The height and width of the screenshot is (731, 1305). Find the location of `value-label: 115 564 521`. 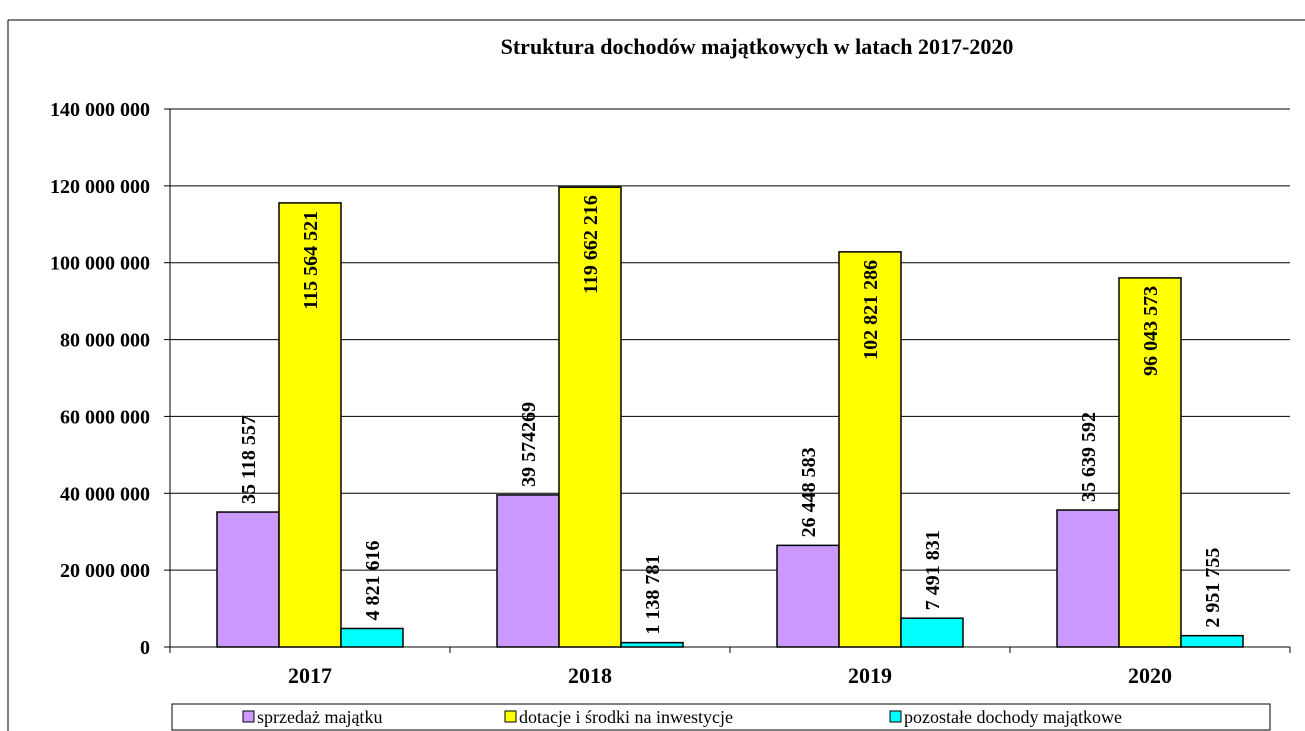

value-label: 115 564 521 is located at coordinates (311, 260).